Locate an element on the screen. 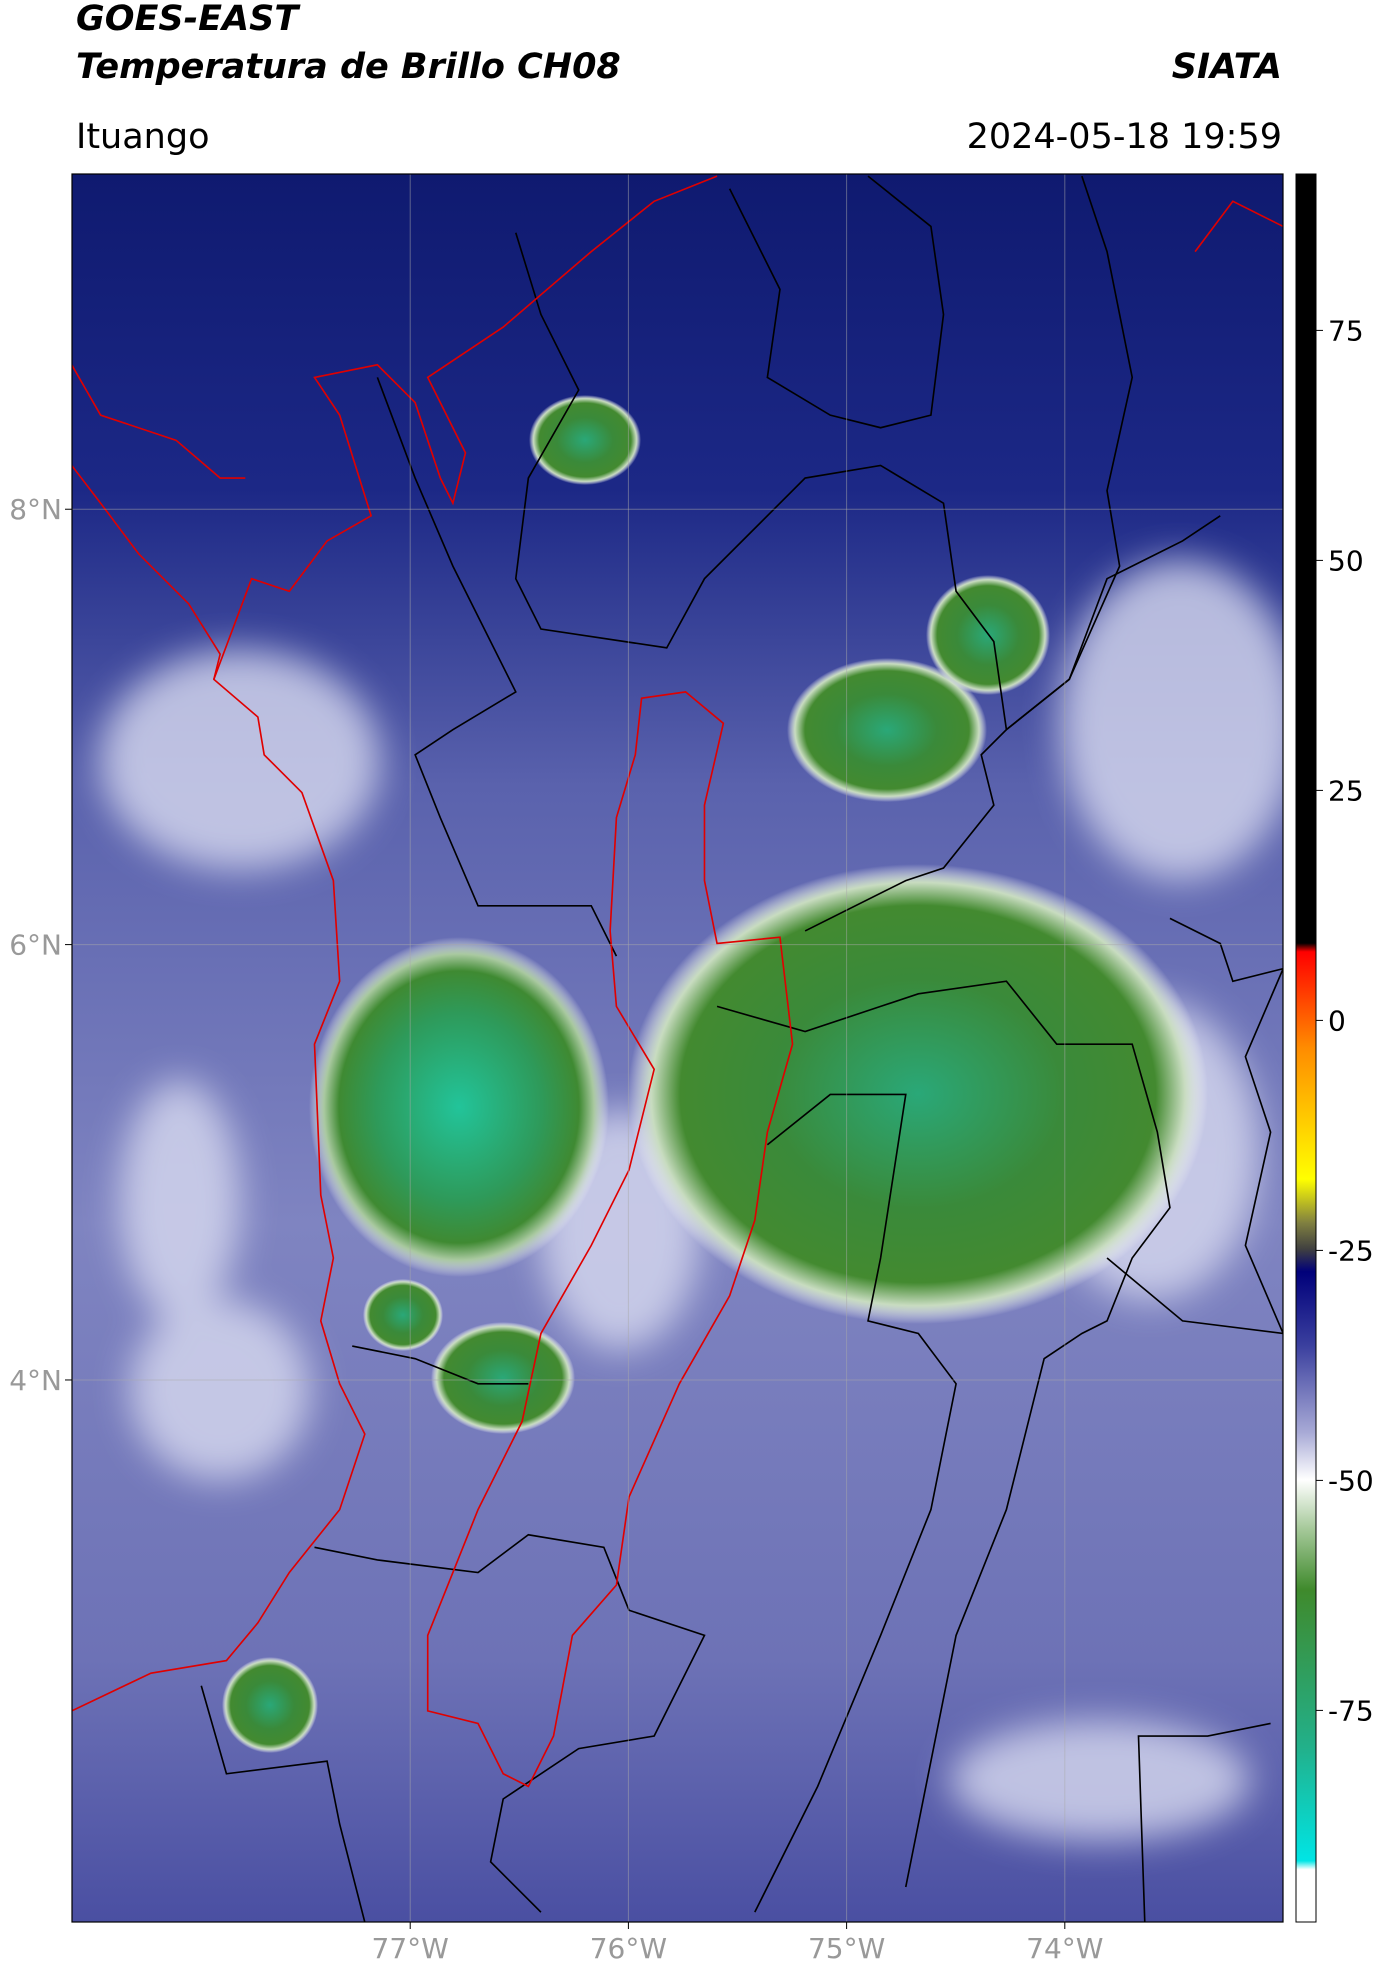 The height and width of the screenshot is (1981, 1384). title: GOES-EAST is located at coordinates (188, 19).